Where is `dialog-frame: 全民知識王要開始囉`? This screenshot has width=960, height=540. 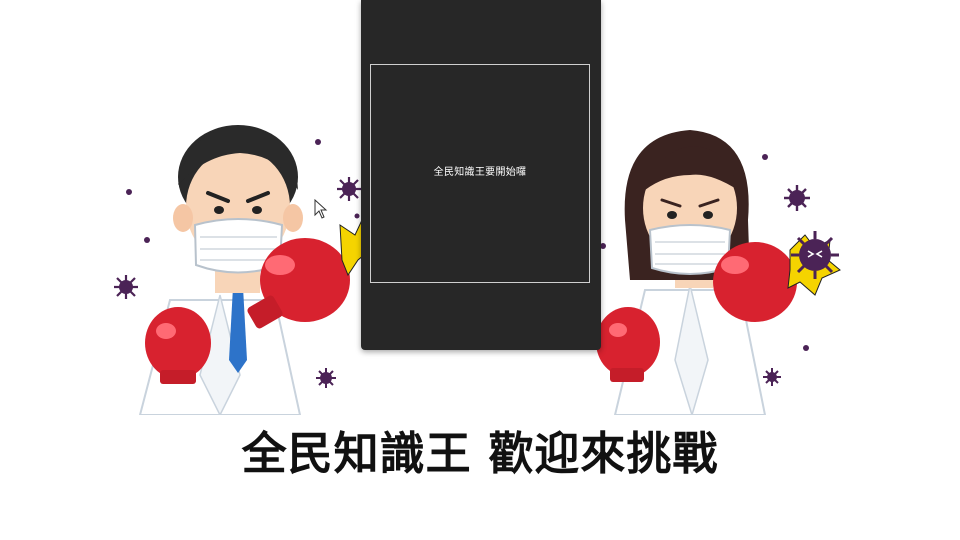
dialog-frame: 全民知識王要開始囉 is located at coordinates (480, 173).